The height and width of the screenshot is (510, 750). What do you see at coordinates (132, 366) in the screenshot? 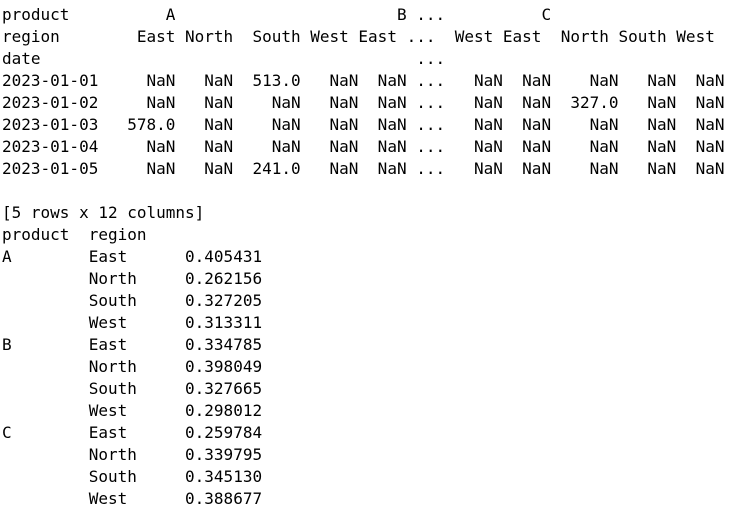
I see `series-row-b-north: North 0.398049` at bounding box center [132, 366].